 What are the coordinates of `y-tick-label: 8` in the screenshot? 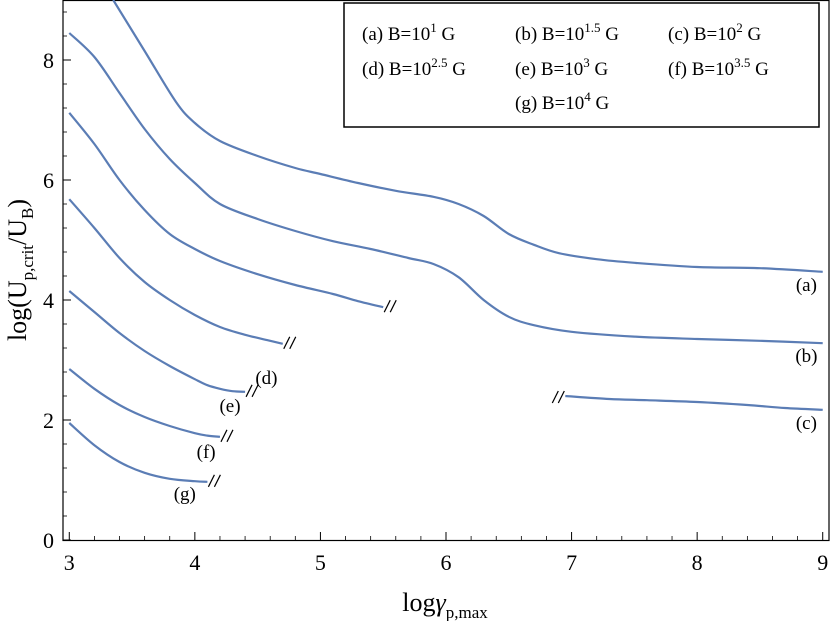 It's located at (48, 60).